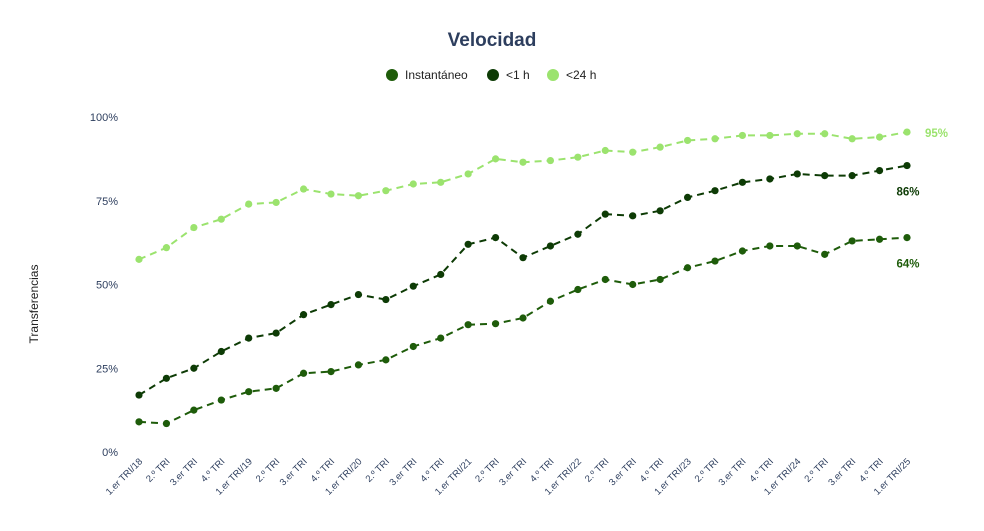 The height and width of the screenshot is (531, 984). Describe the element at coordinates (104, 285) in the screenshot. I see `y-axis: 0% 25% 50% 75% 100%` at that location.